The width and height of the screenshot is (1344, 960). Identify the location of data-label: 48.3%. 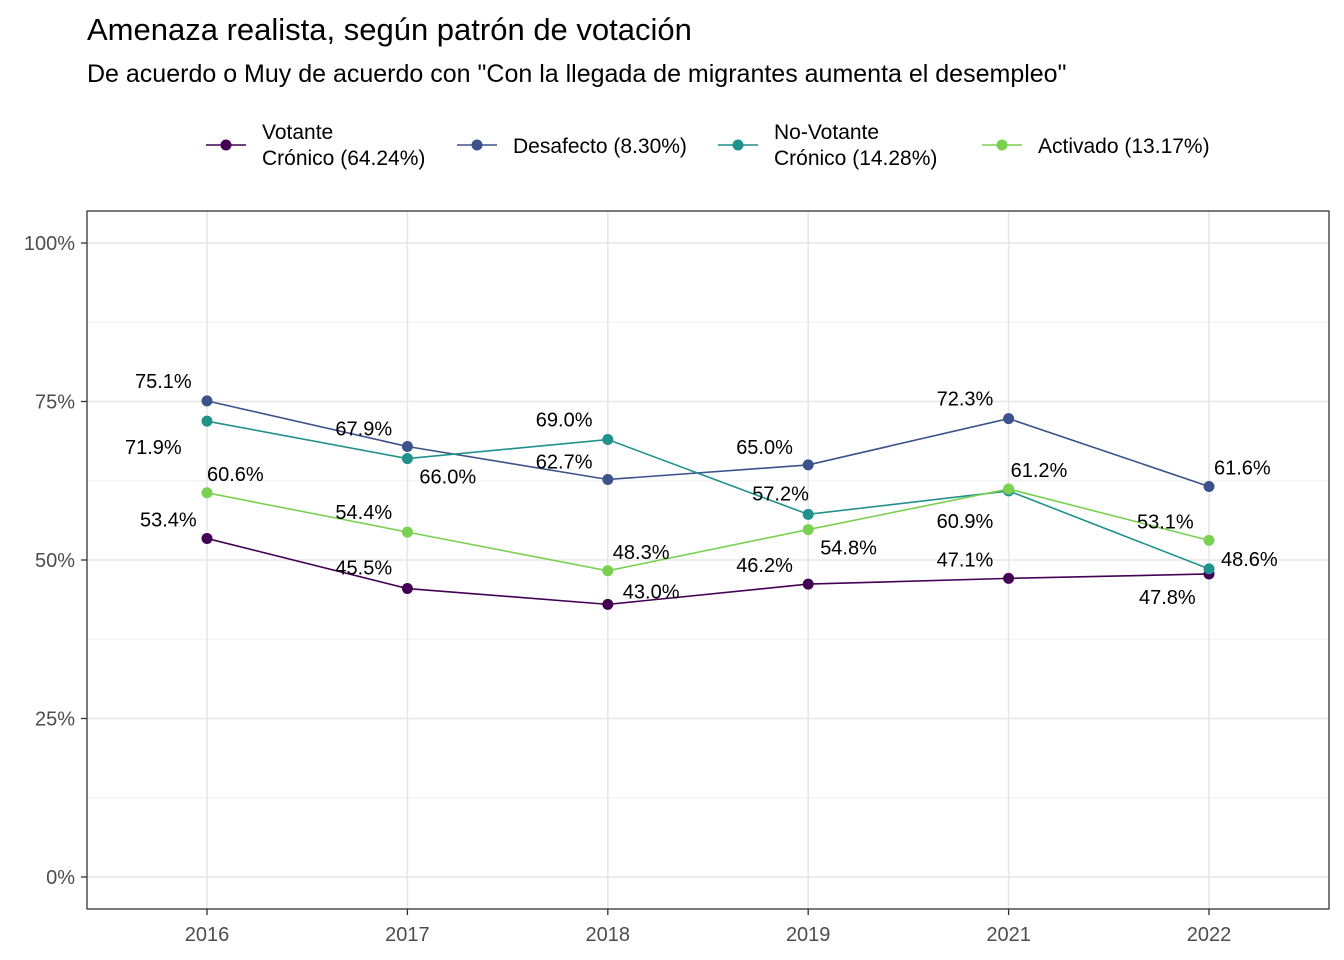
(641, 553).